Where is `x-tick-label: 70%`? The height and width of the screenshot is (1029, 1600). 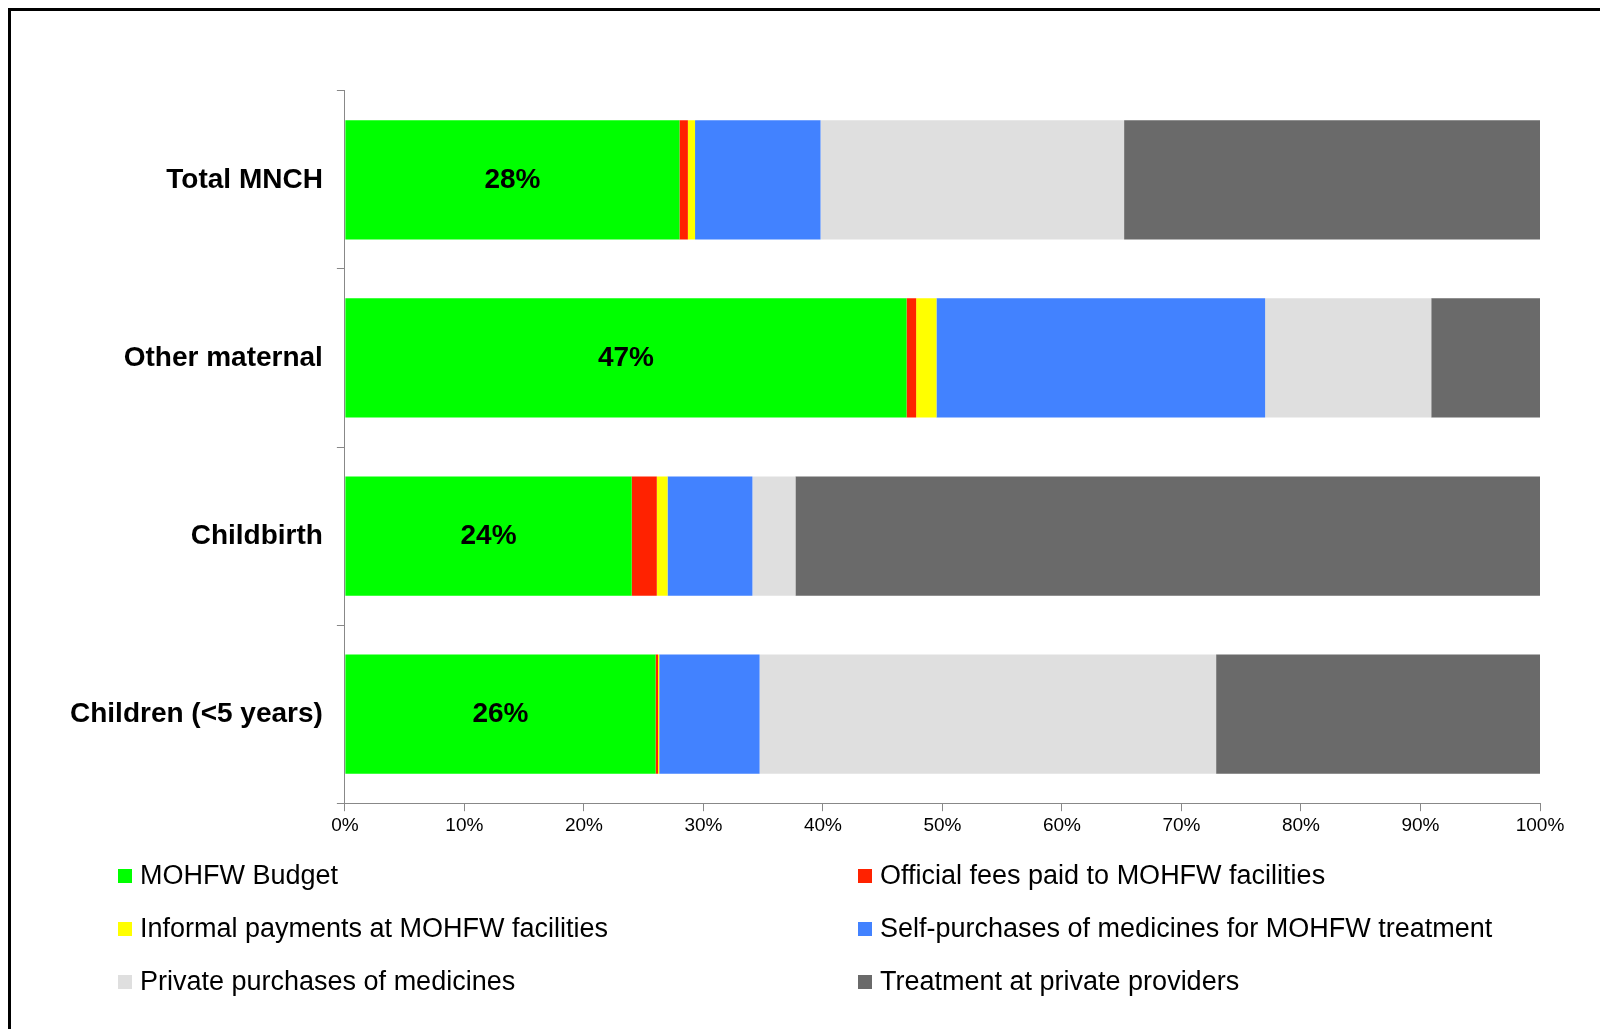 x-tick-label: 70% is located at coordinates (1181, 824).